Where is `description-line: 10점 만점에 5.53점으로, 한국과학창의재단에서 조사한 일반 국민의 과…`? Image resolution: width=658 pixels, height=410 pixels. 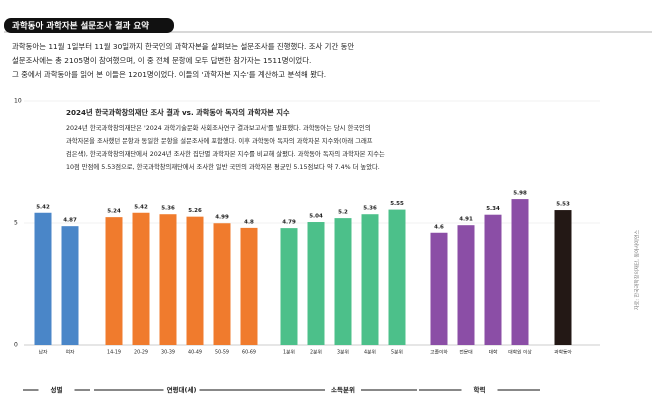 description-line: 10점 만점에 5.53점으로, 한국과학창의재단에서 조사한 일반 국민의 과… is located at coordinates (223, 166).